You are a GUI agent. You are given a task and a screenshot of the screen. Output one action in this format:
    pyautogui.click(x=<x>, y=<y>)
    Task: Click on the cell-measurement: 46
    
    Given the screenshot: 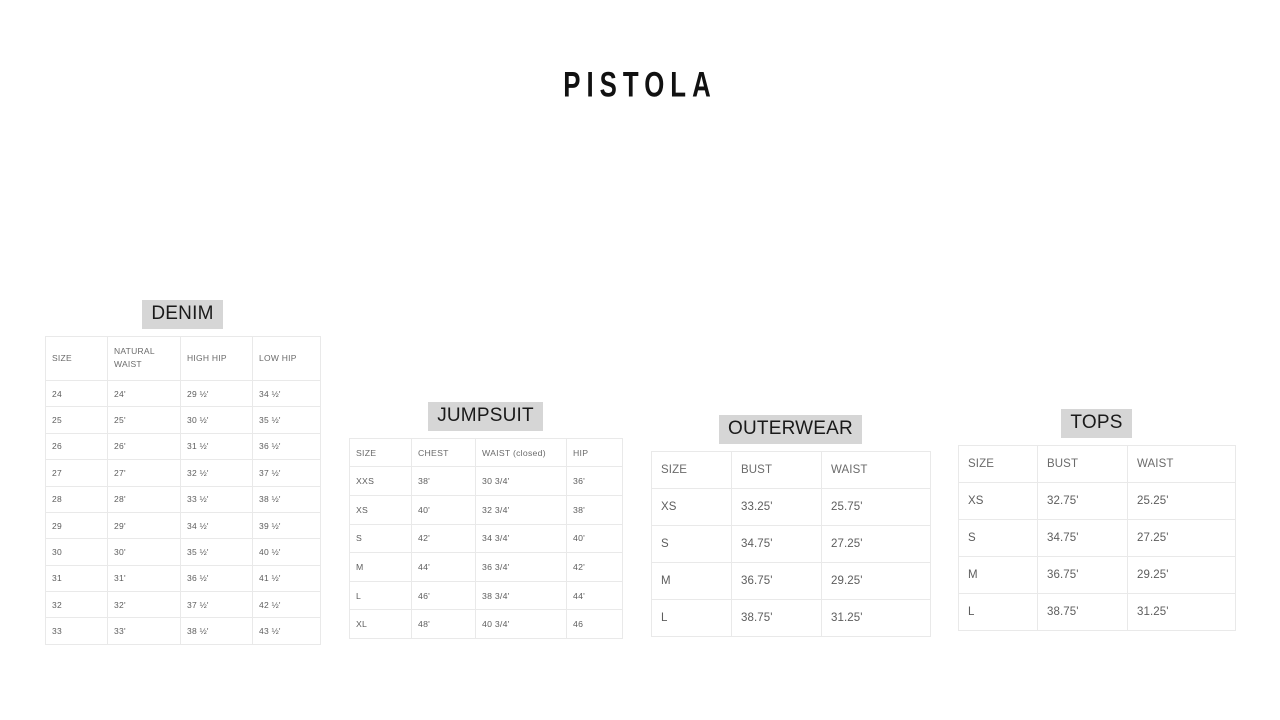 What is the action you would take?
    pyautogui.click(x=594, y=624)
    